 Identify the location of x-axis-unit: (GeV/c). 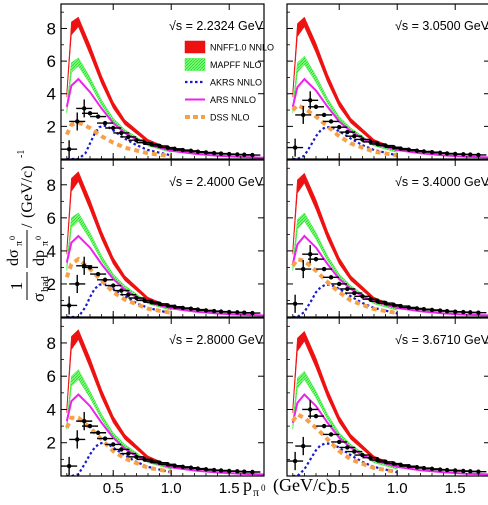
(302, 485).